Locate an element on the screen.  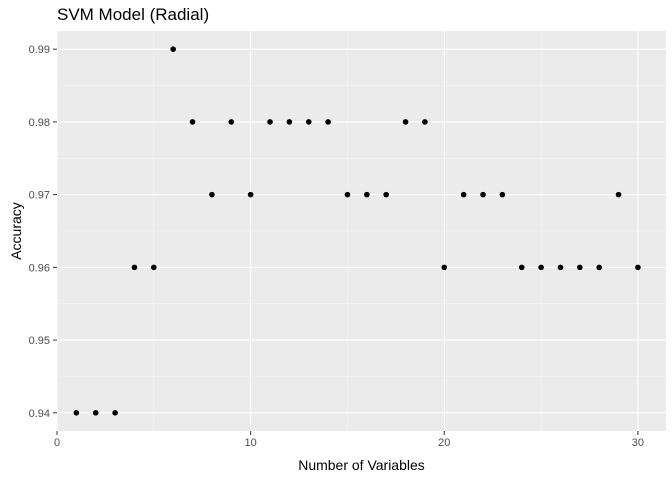
y-tick-label: 0.99 is located at coordinates (39, 50).